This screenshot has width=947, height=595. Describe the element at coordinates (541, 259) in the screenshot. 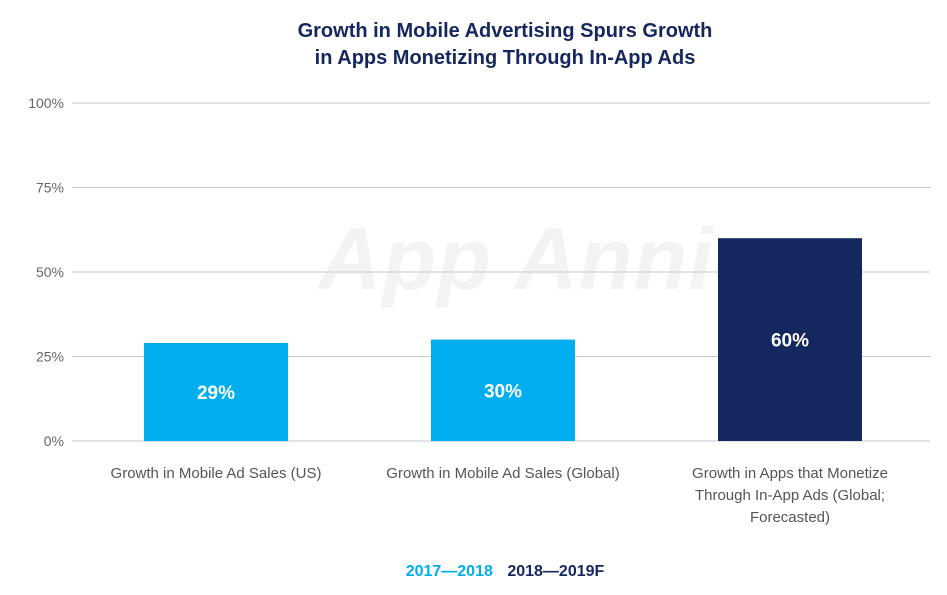

I see `watermark: App Annie` at that location.